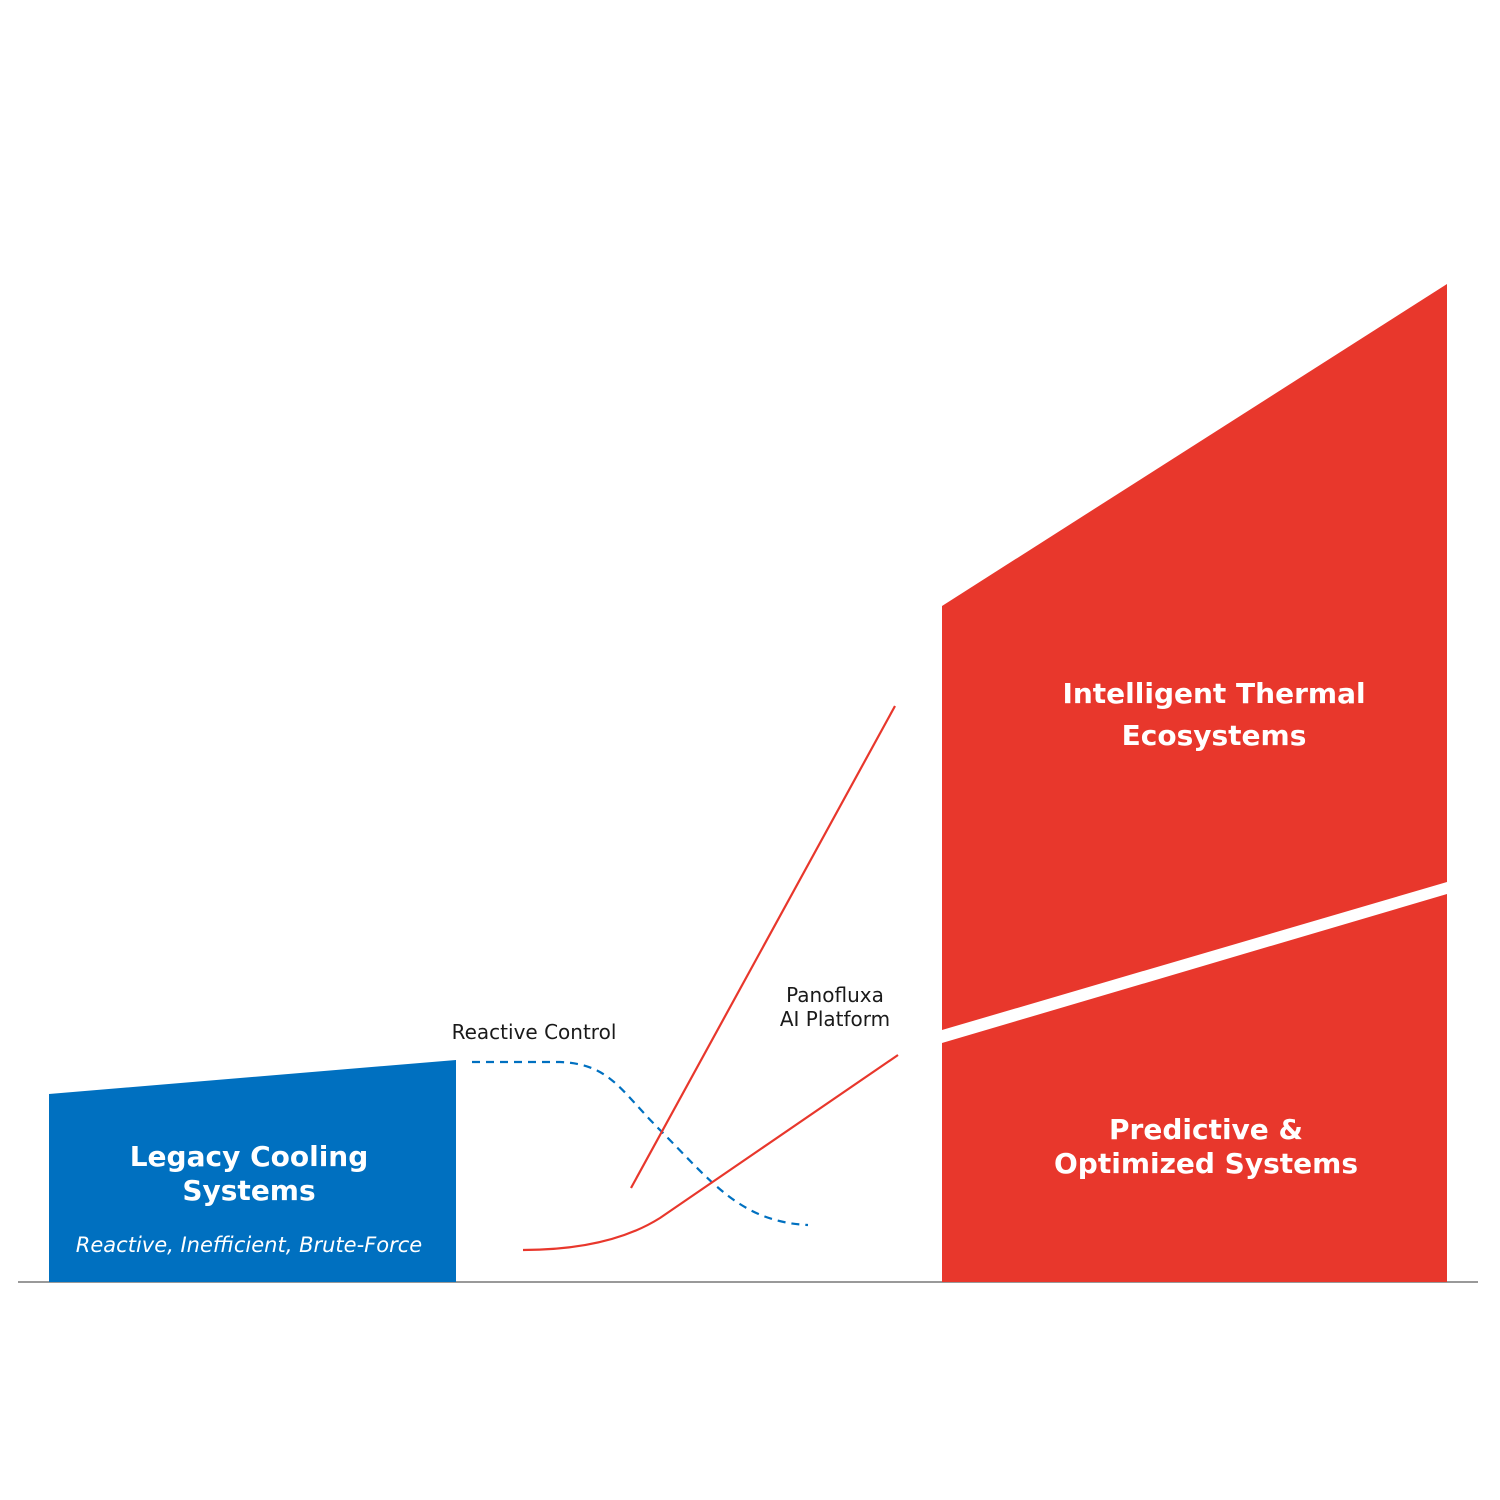 The height and width of the screenshot is (1500, 1500). What do you see at coordinates (1206, 1163) in the screenshot?
I see `predictive-title-line2: Optimized Systems` at bounding box center [1206, 1163].